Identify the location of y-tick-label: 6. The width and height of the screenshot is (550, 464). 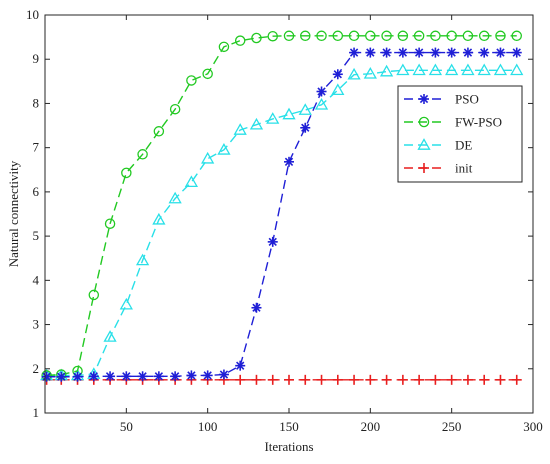
(36, 191).